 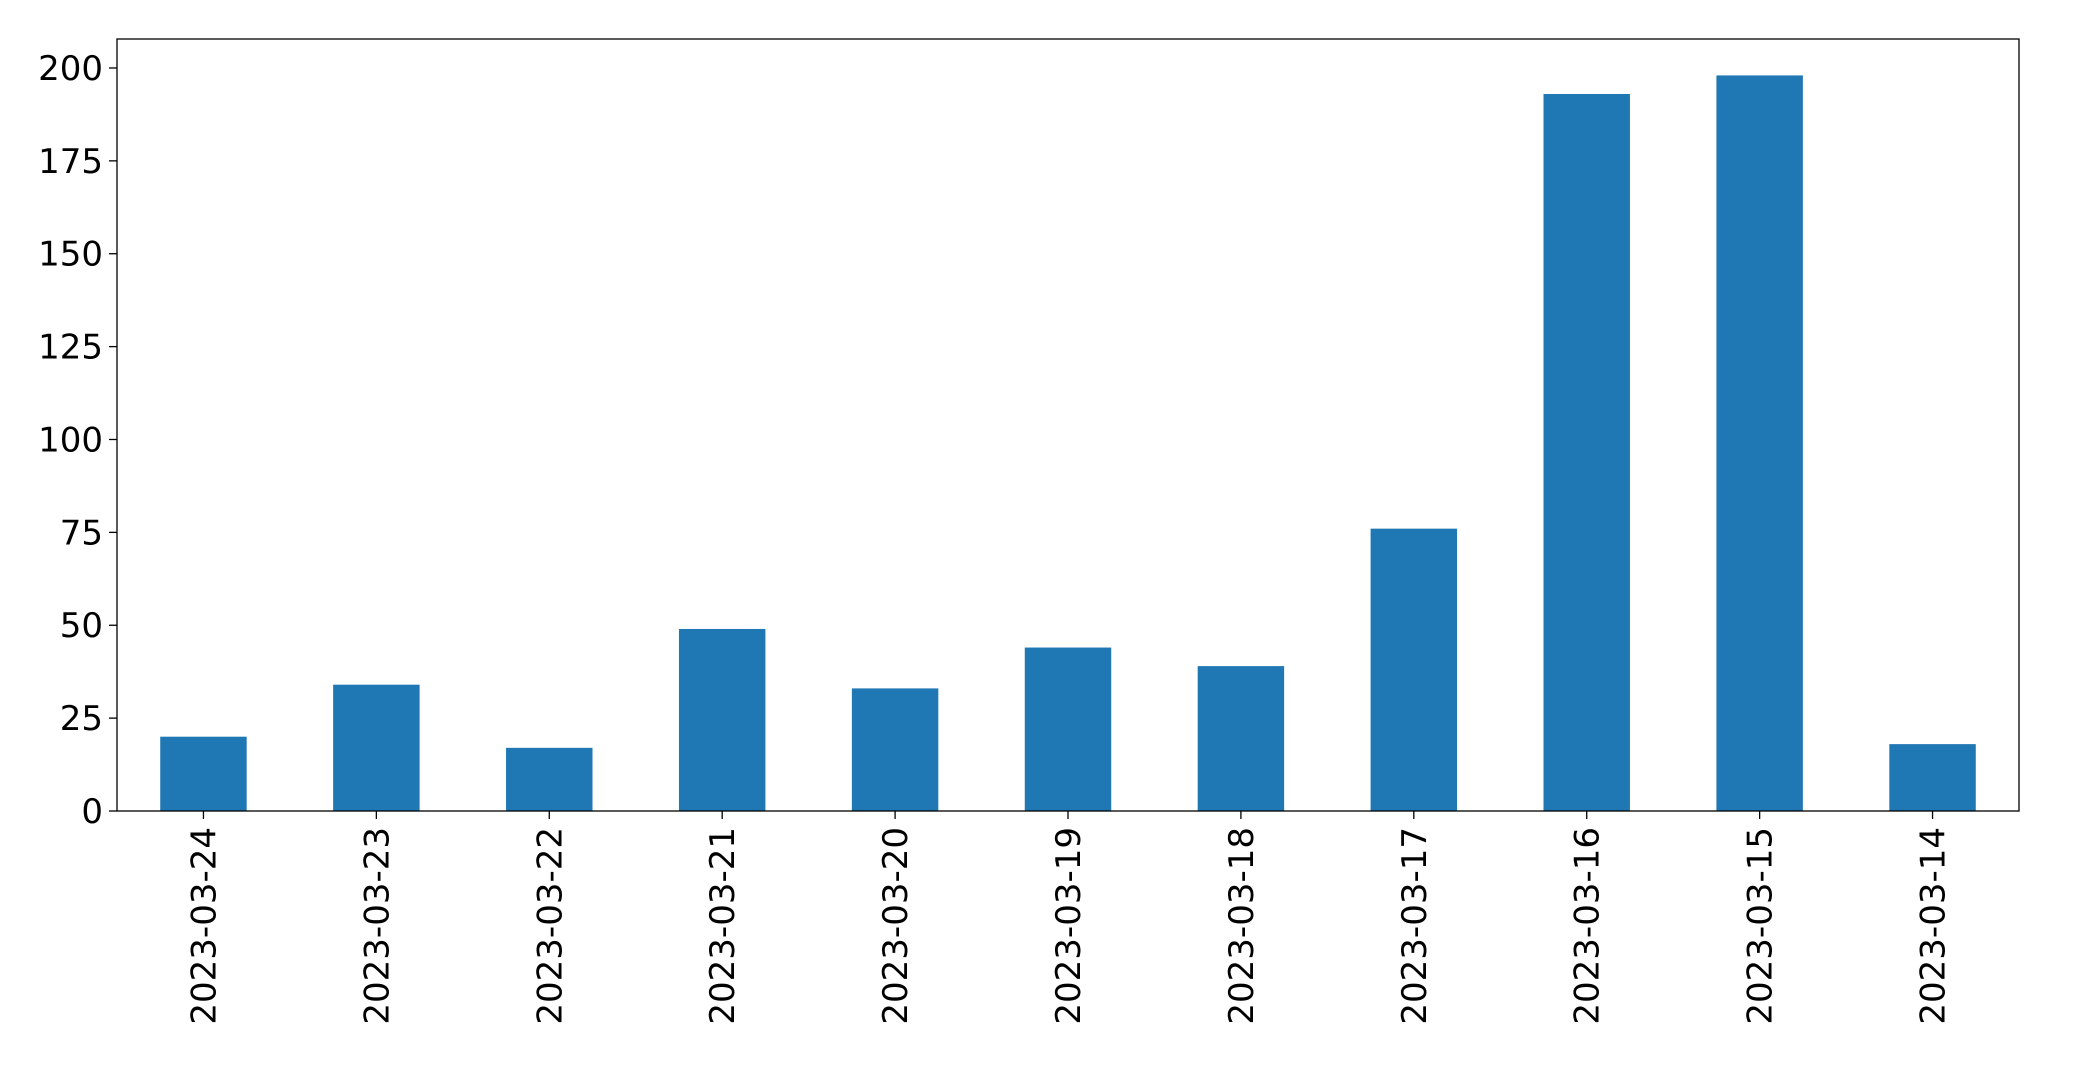 I want to click on x-tick-label: 2023-03-22, so click(x=550, y=926).